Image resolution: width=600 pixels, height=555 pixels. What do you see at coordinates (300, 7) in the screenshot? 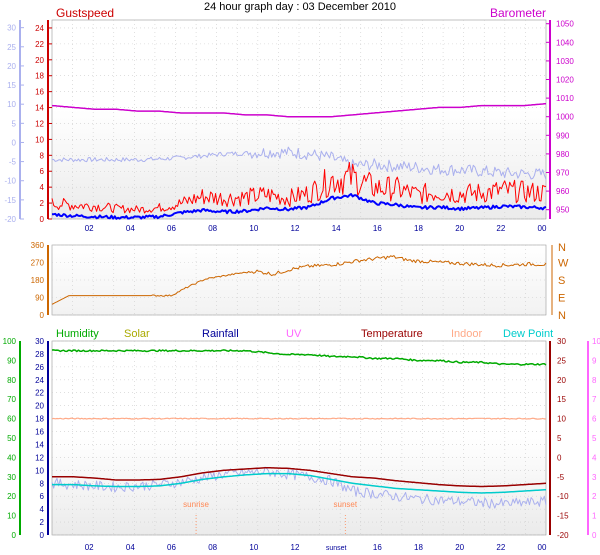
I see `chart-title: 24 hour graph day : 03 December 2010` at bounding box center [300, 7].